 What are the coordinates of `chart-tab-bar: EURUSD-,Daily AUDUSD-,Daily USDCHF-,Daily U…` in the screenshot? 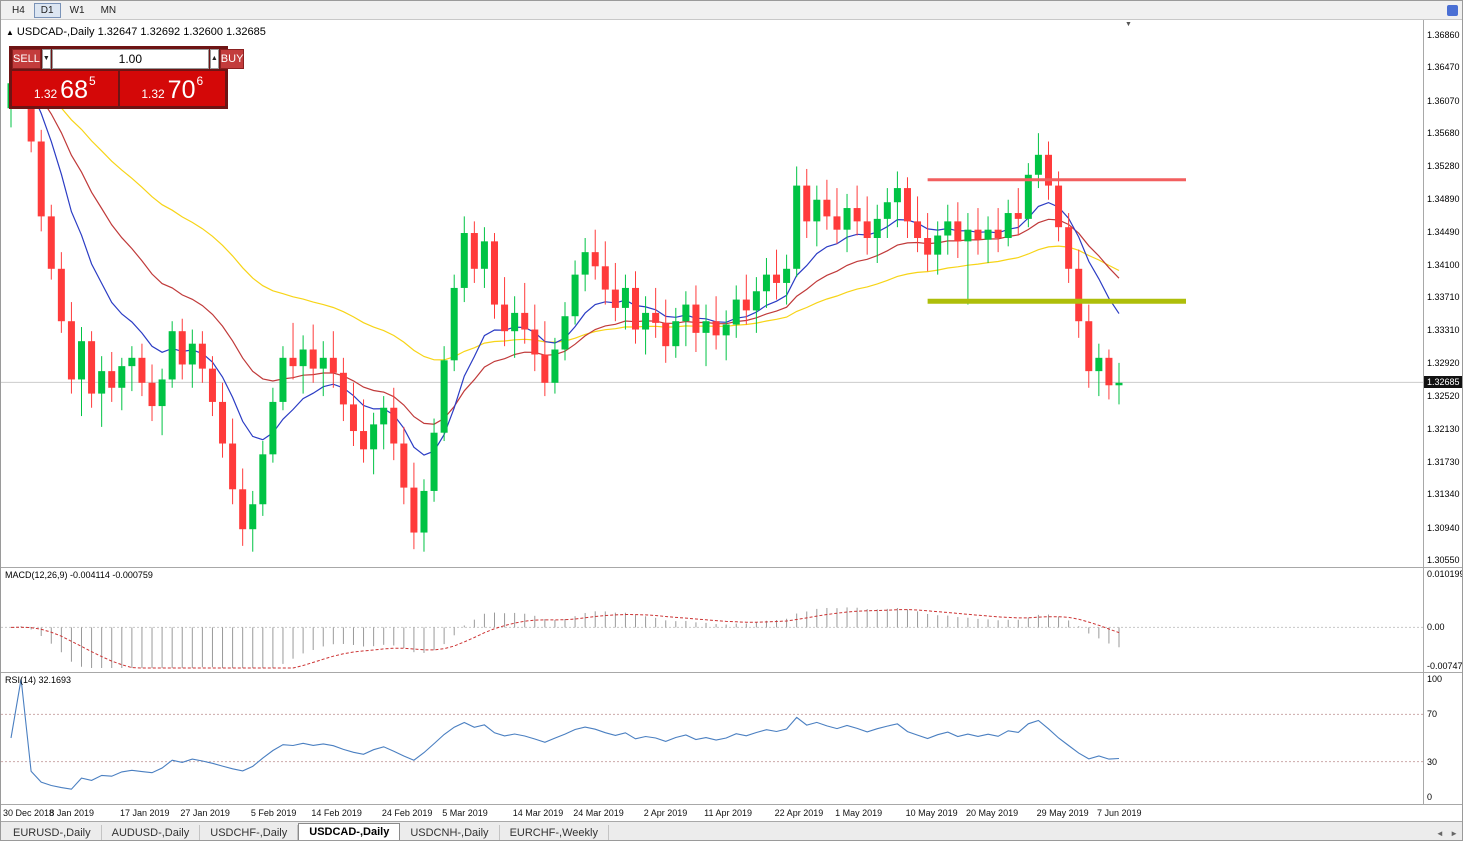 It's located at (731, 830).